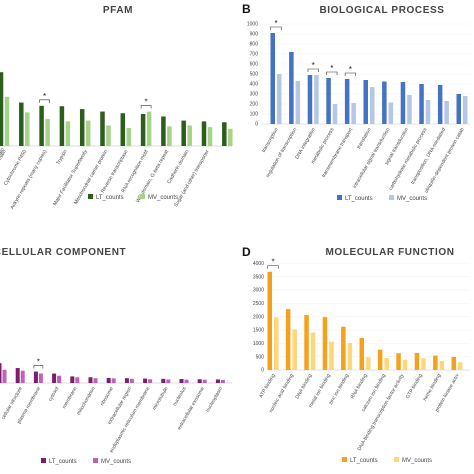 This screenshot has height=474, width=474. Describe the element at coordinates (180, 397) in the screenshot. I see `panel3-cat-10: nucleolus` at that location.